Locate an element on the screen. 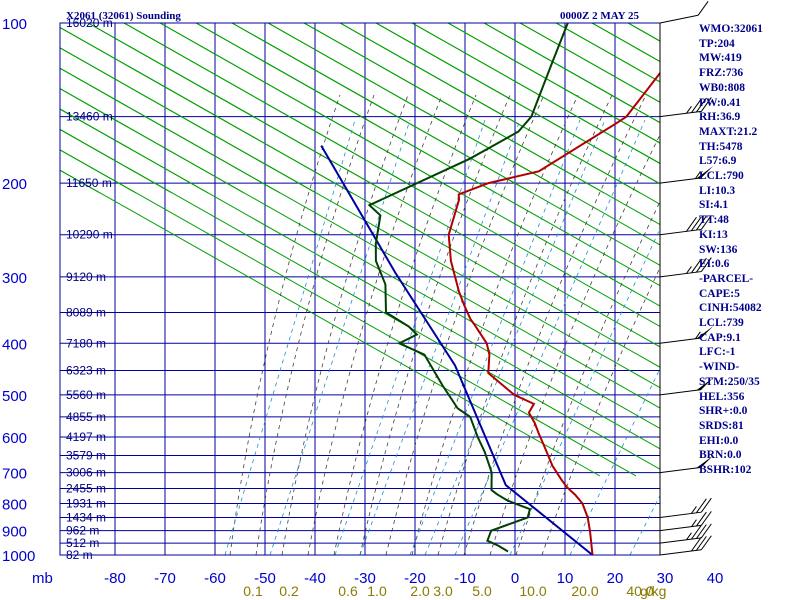 This screenshot has height=600, width=800. height-label: 3579 m is located at coordinates (86, 455).